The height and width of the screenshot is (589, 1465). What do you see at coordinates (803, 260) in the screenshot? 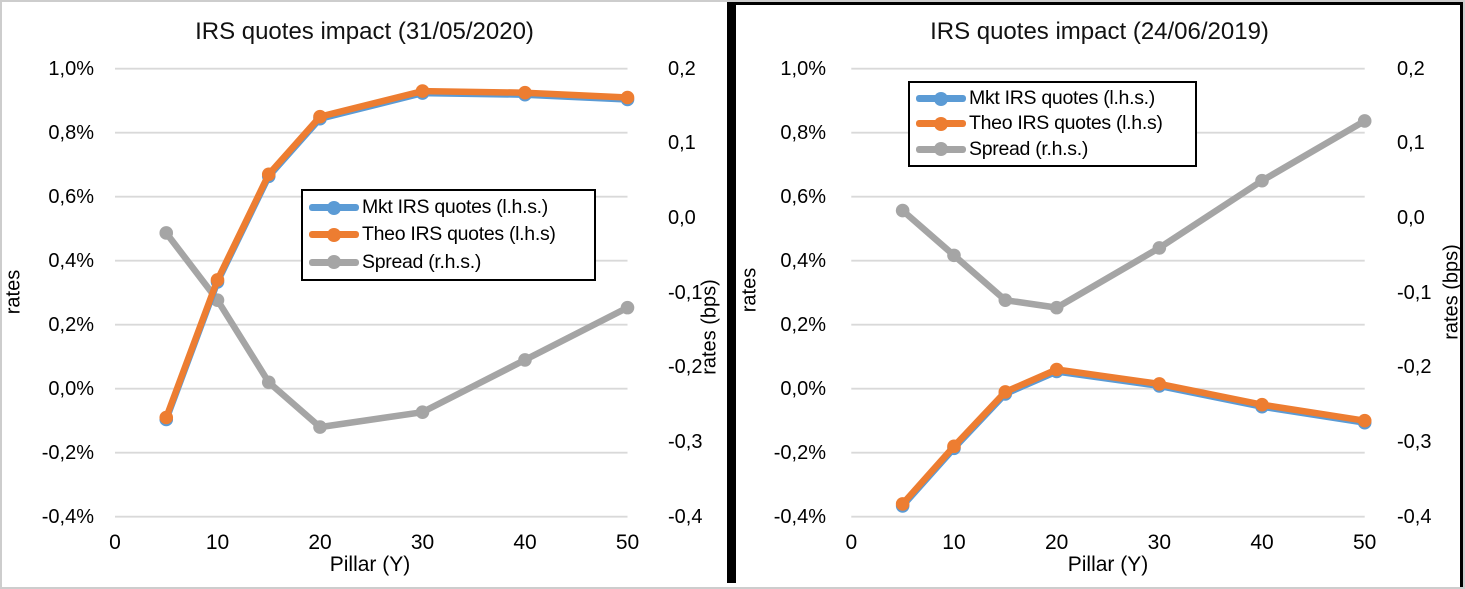
I see `y-left-tick-label: 0,4%` at bounding box center [803, 260].